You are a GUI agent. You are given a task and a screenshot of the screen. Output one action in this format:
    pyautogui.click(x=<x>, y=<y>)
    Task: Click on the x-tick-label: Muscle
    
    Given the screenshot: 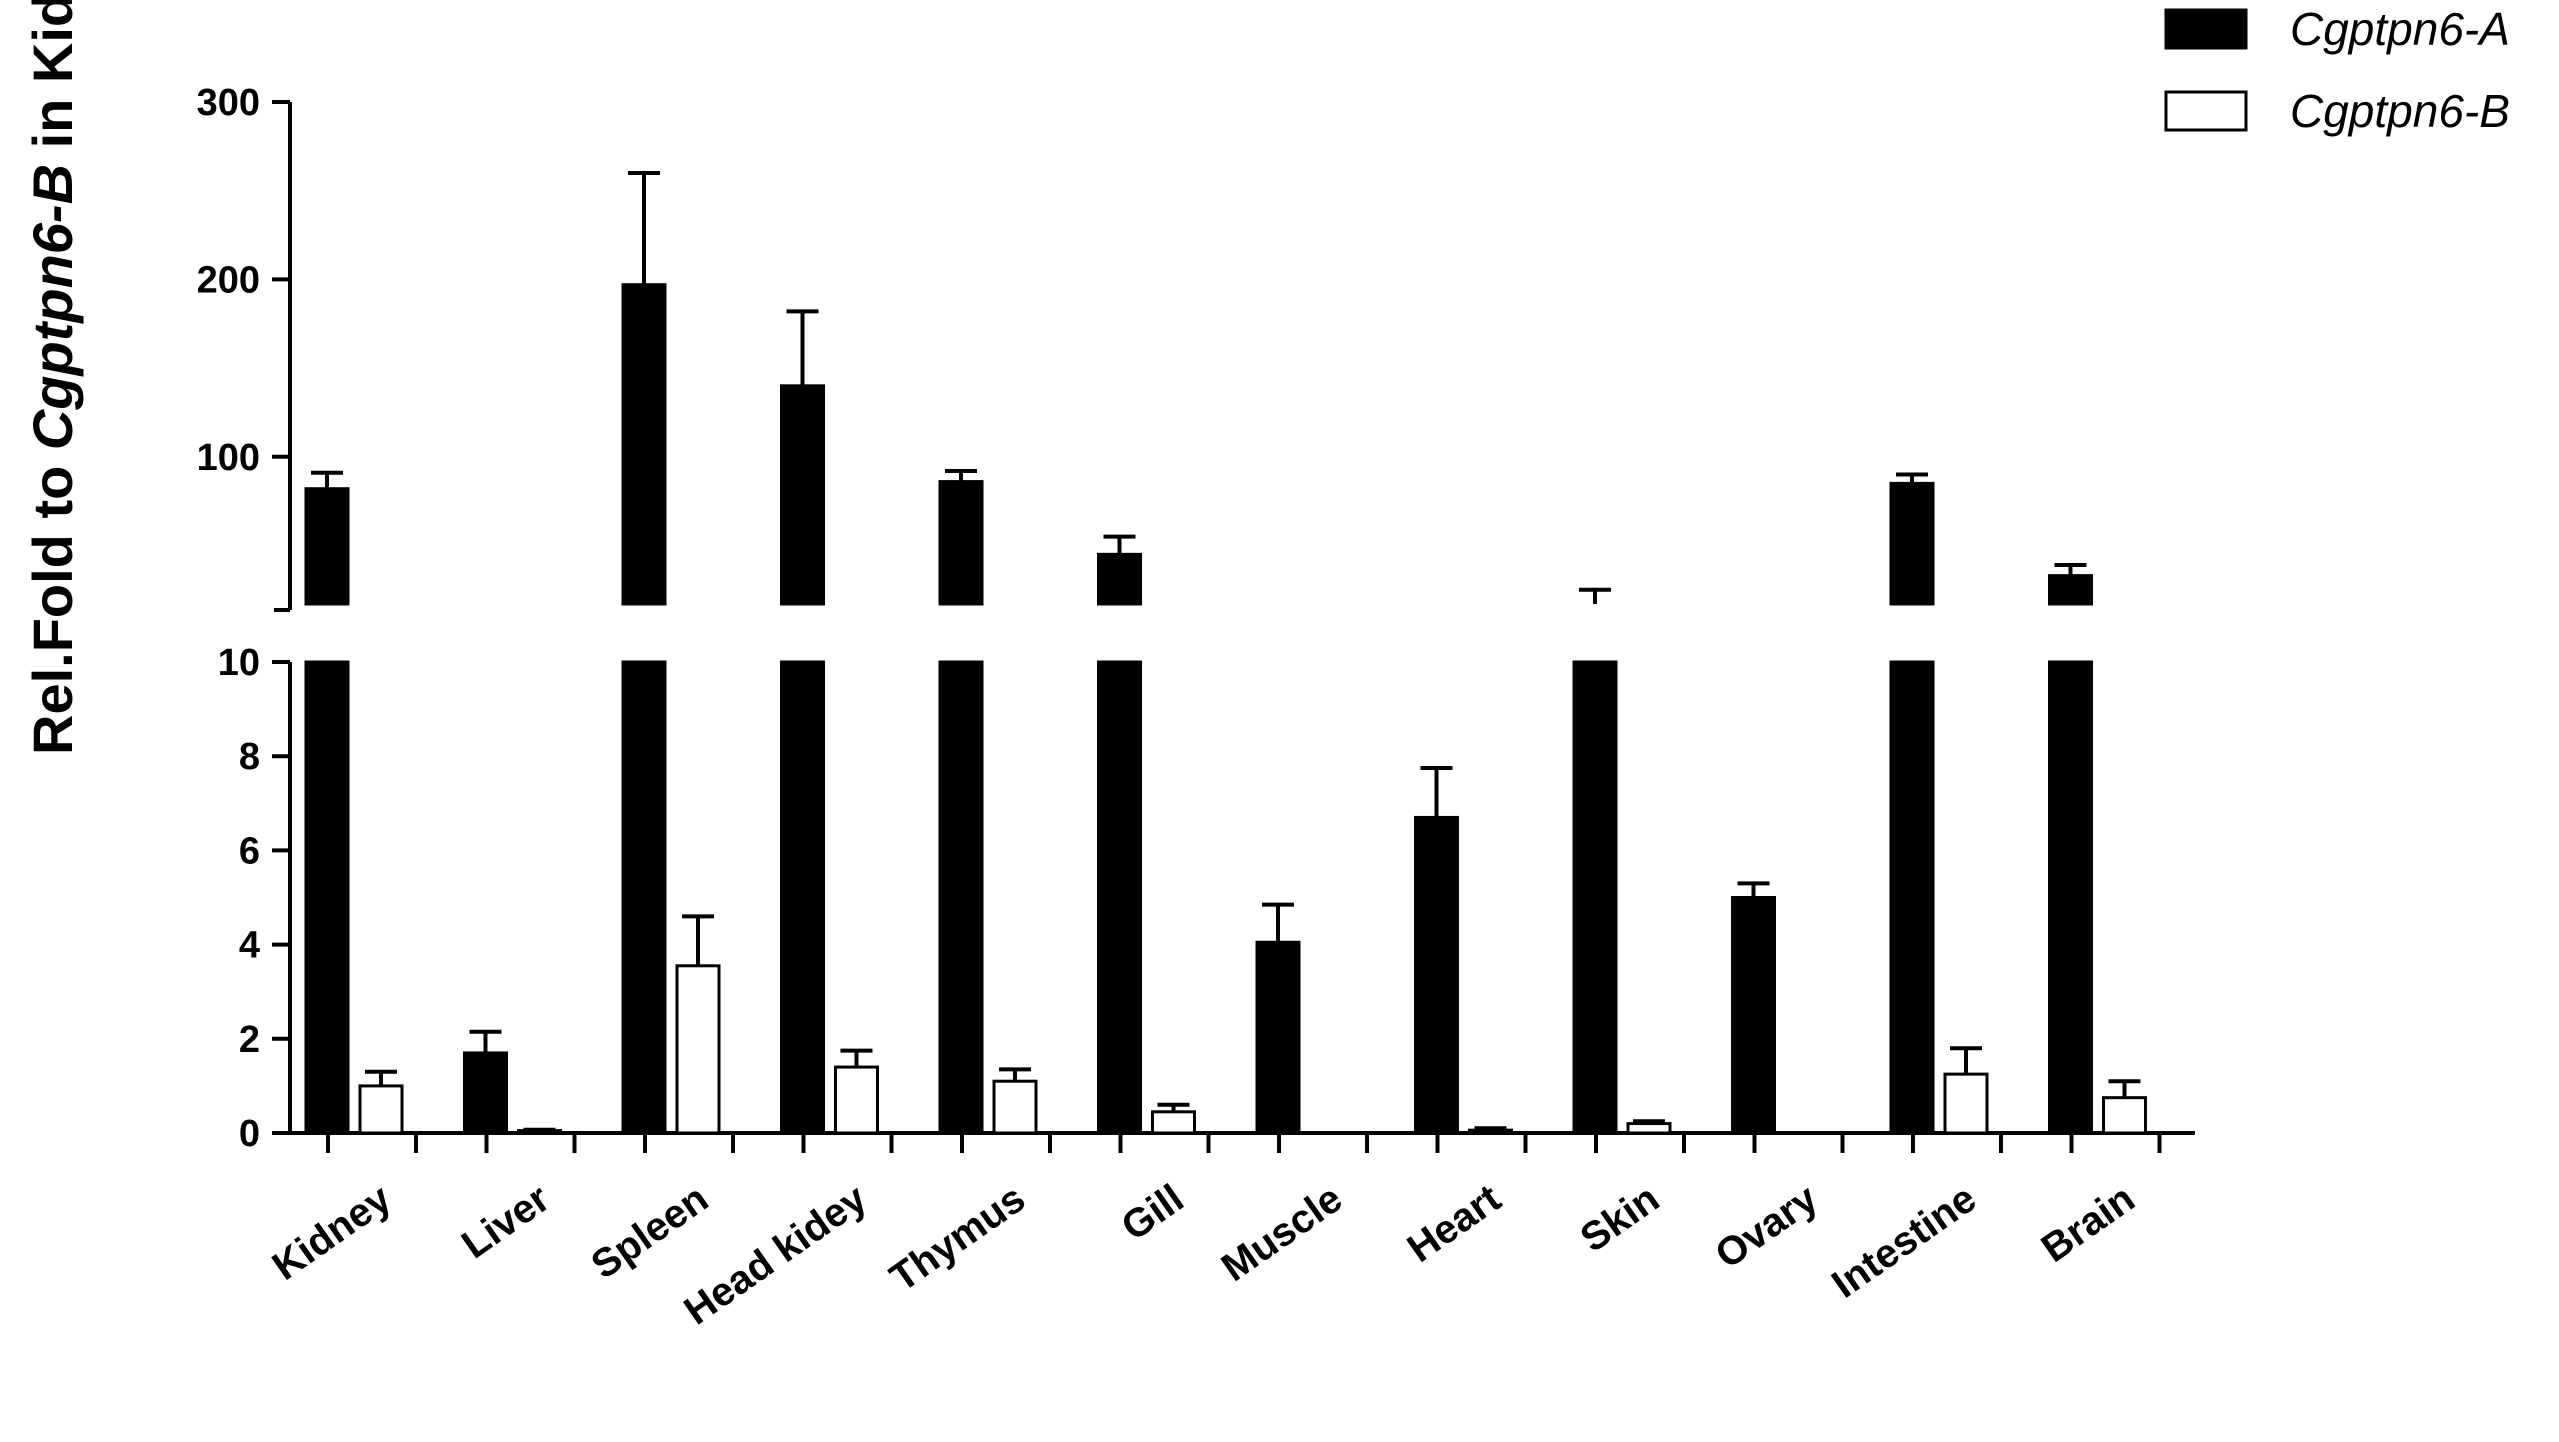 What is the action you would take?
    pyautogui.click(x=1282, y=1233)
    